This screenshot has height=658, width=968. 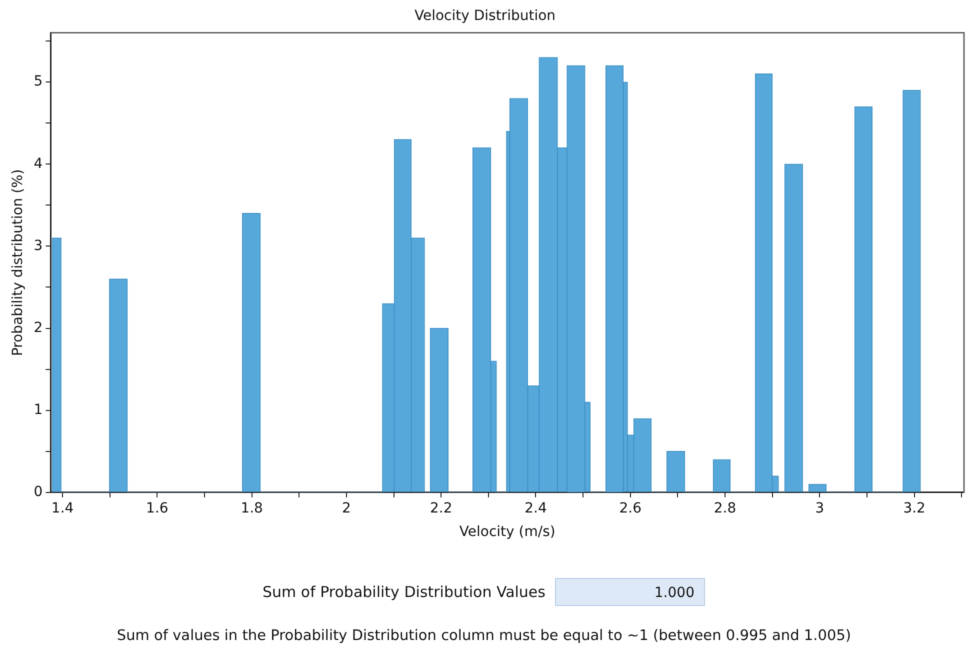 I want to click on x-tick-label: 2.6, so click(x=630, y=508).